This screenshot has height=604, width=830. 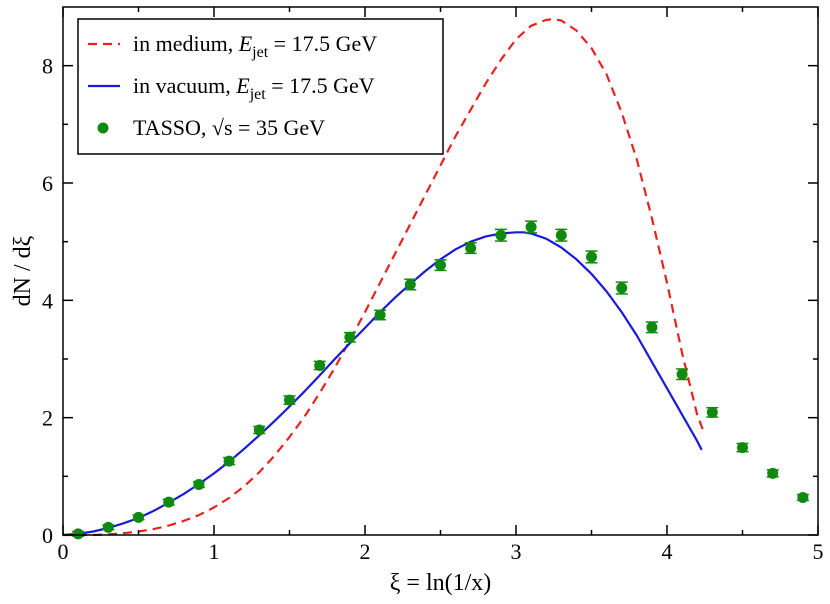 What do you see at coordinates (47, 66) in the screenshot?
I see `y-tick-label: 8` at bounding box center [47, 66].